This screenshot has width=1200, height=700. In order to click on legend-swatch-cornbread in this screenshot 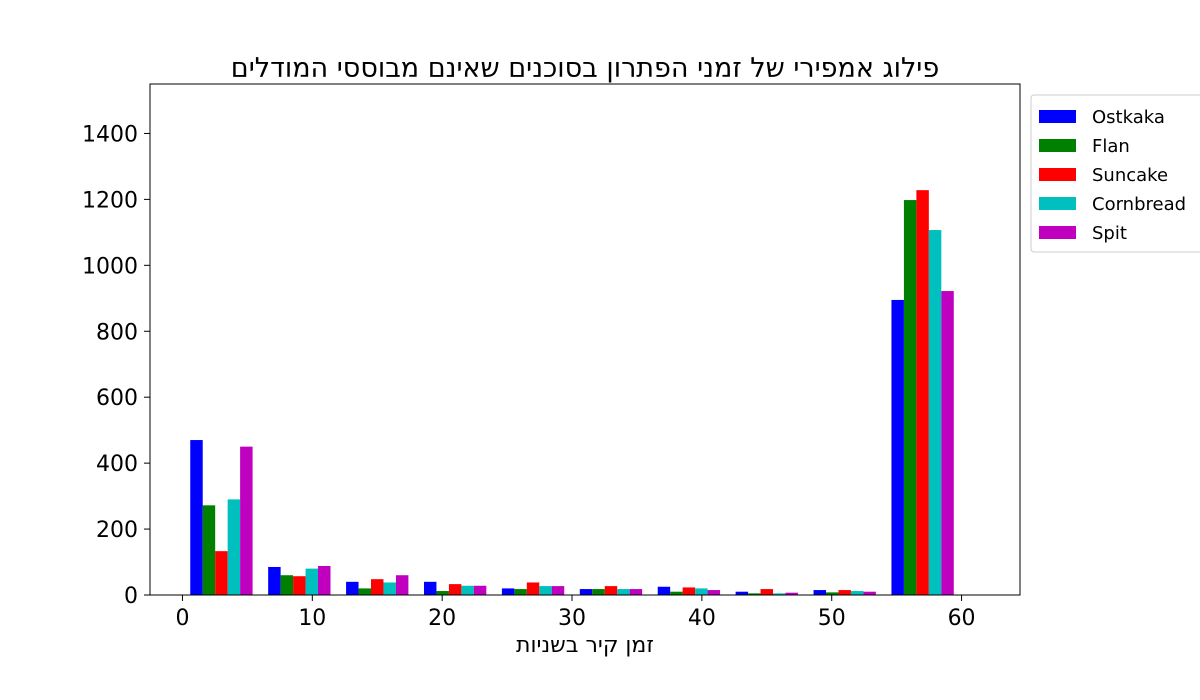, I will do `click(1057, 203)`.